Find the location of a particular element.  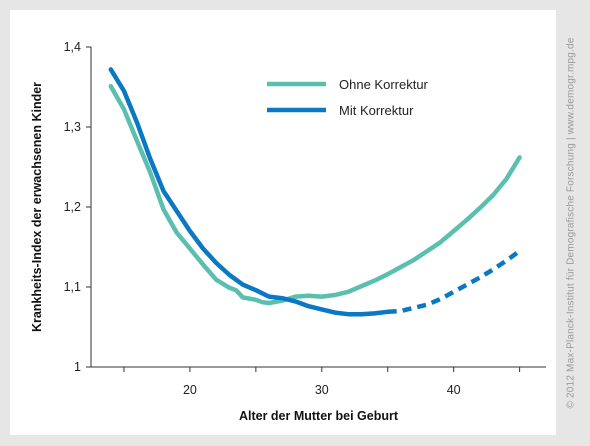

x-tick-label: 30 is located at coordinates (322, 390).